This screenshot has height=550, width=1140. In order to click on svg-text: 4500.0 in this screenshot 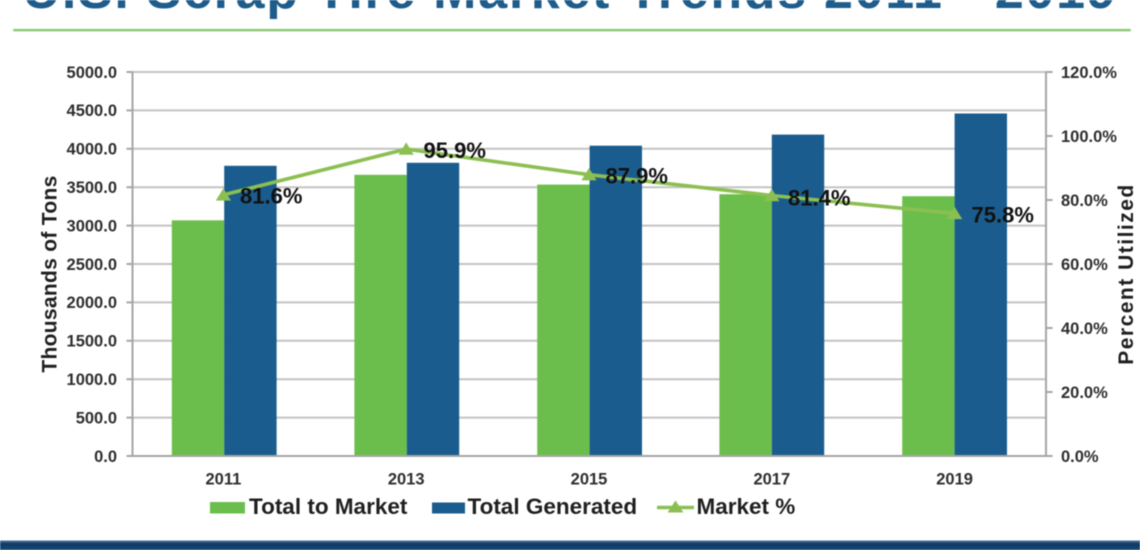, I will do `click(92, 111)`.